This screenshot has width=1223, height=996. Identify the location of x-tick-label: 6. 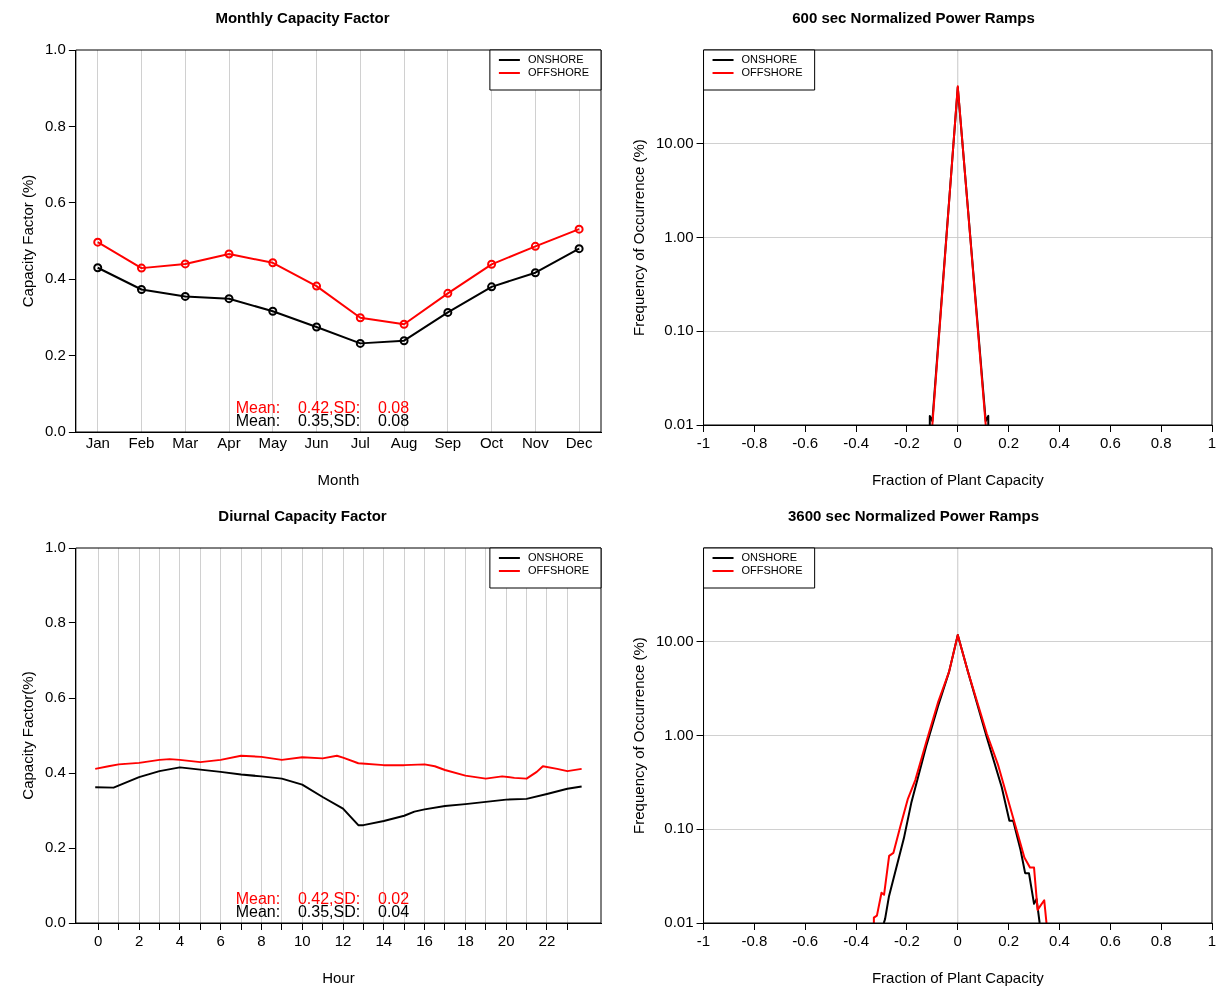
(220, 941).